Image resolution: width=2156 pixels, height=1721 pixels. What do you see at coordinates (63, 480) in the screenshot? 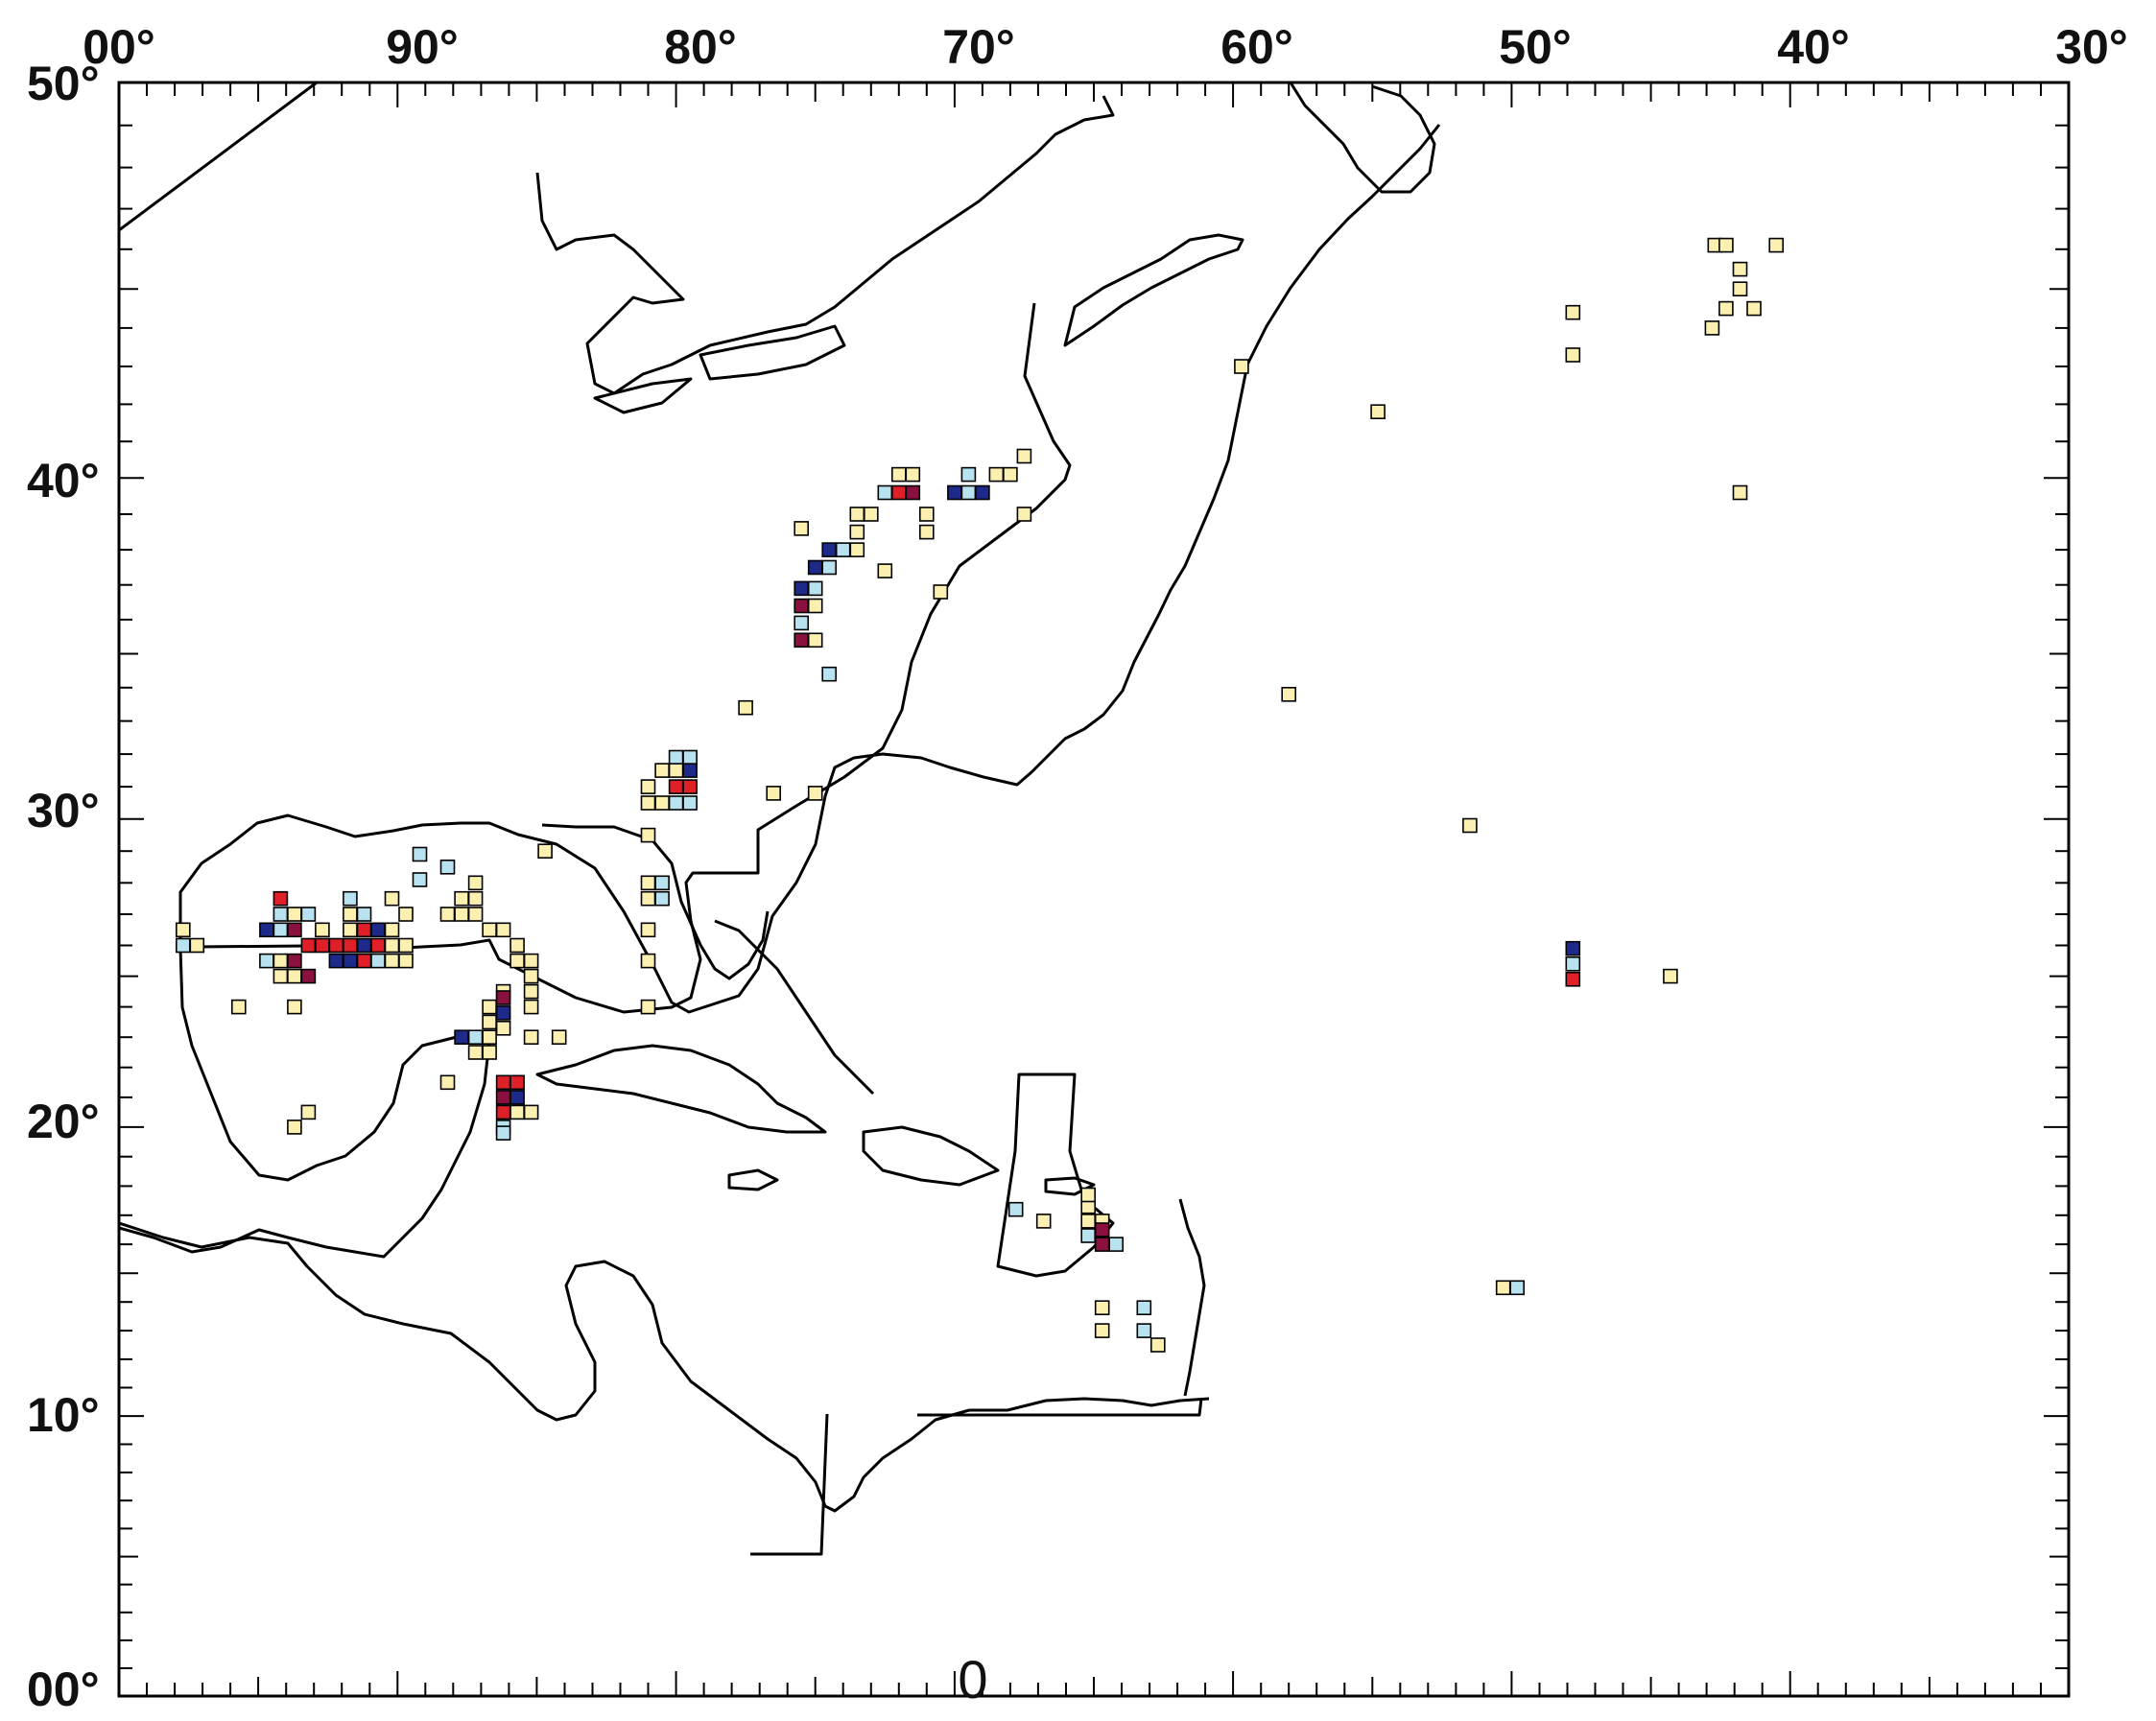
I see `left-label-40n: 40°` at bounding box center [63, 480].